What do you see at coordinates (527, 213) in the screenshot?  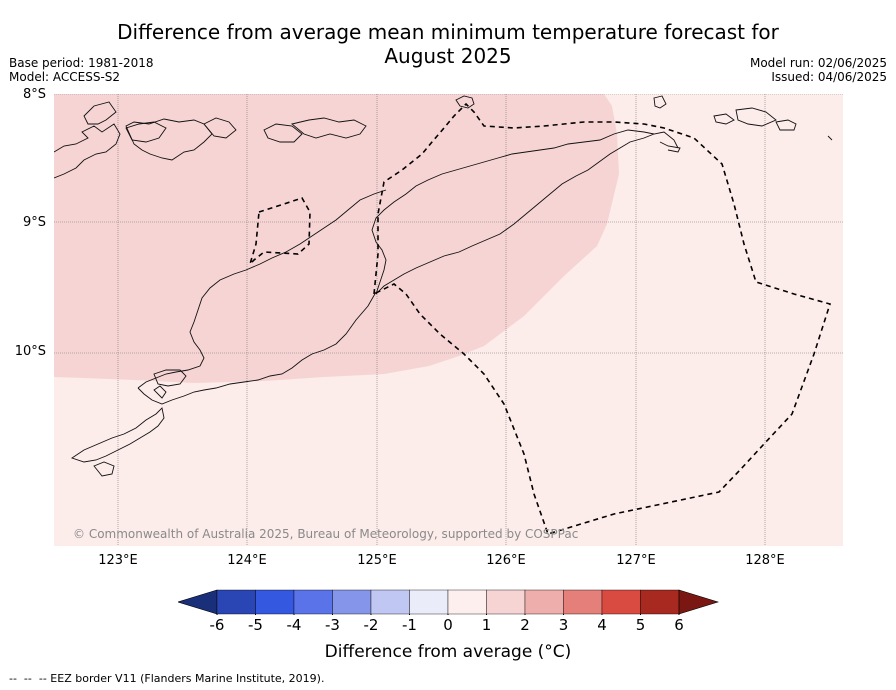 I see `coast-timor-north` at bounding box center [527, 213].